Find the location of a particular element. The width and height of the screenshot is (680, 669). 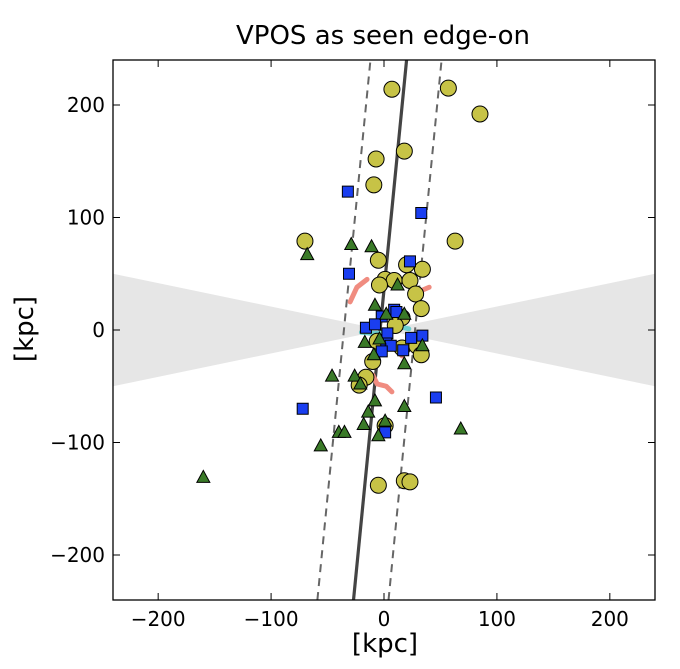

y-axis-label: [kpc] is located at coordinates (25, 329).